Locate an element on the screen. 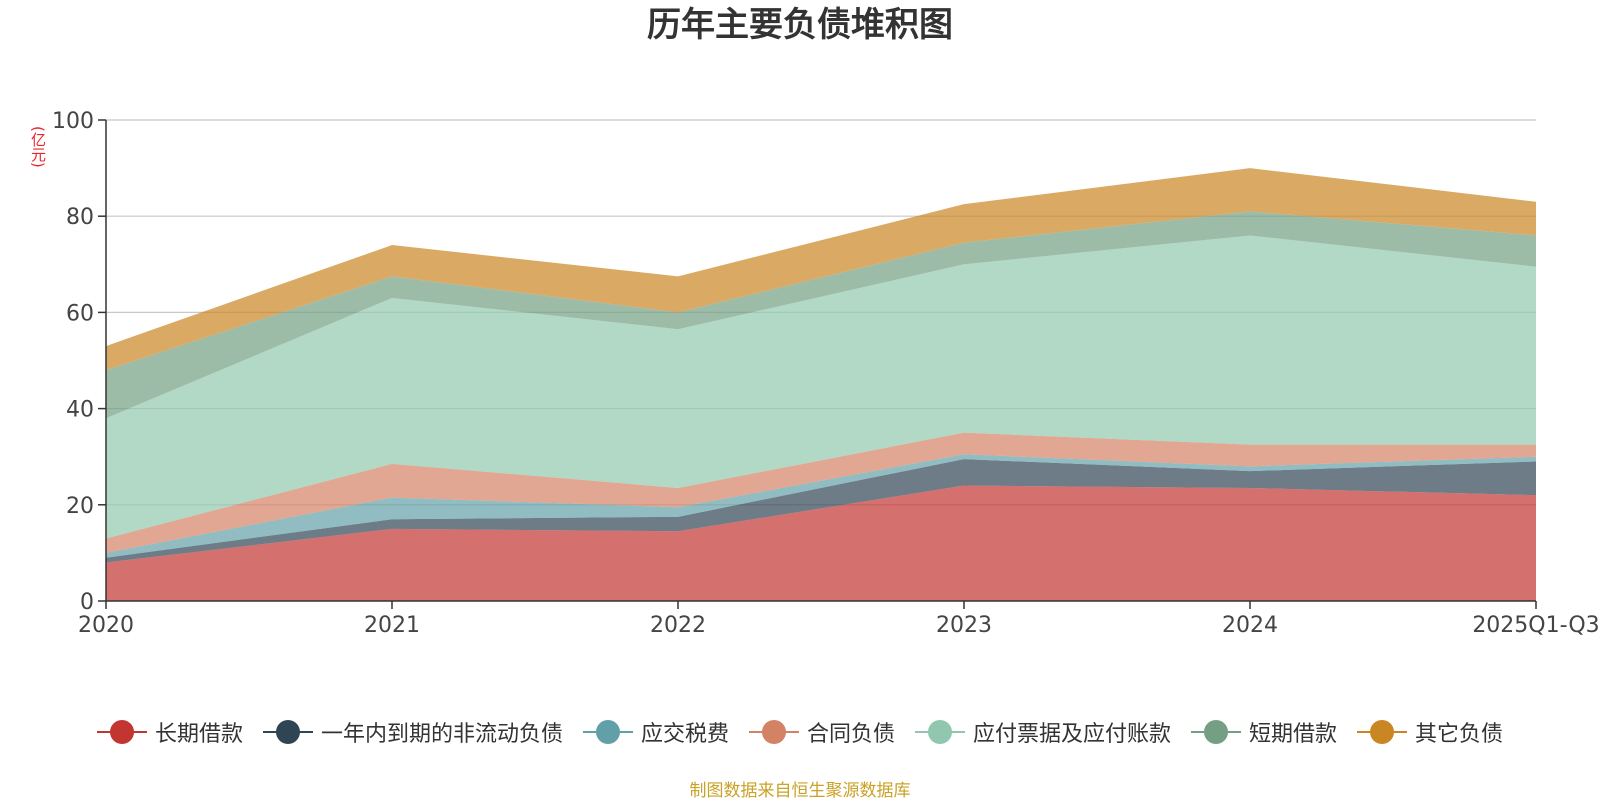 The height and width of the screenshot is (801, 1600). legend-label: 应付票据及应付账款 is located at coordinates (1072, 734).